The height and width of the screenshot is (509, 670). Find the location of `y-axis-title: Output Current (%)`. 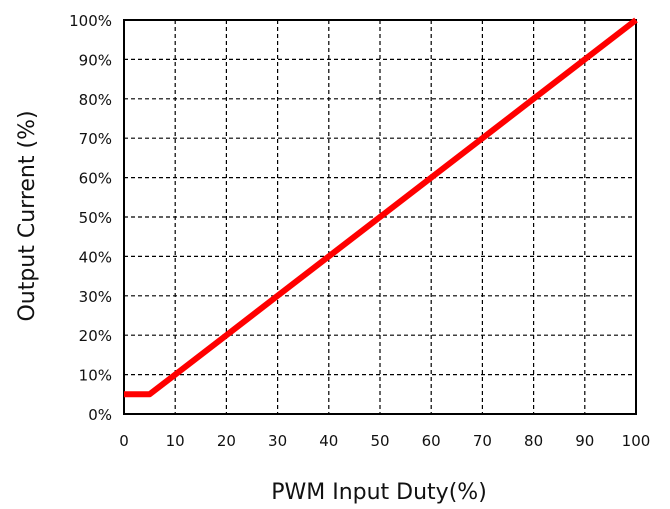

y-axis-title: Output Current (%) is located at coordinates (27, 215).